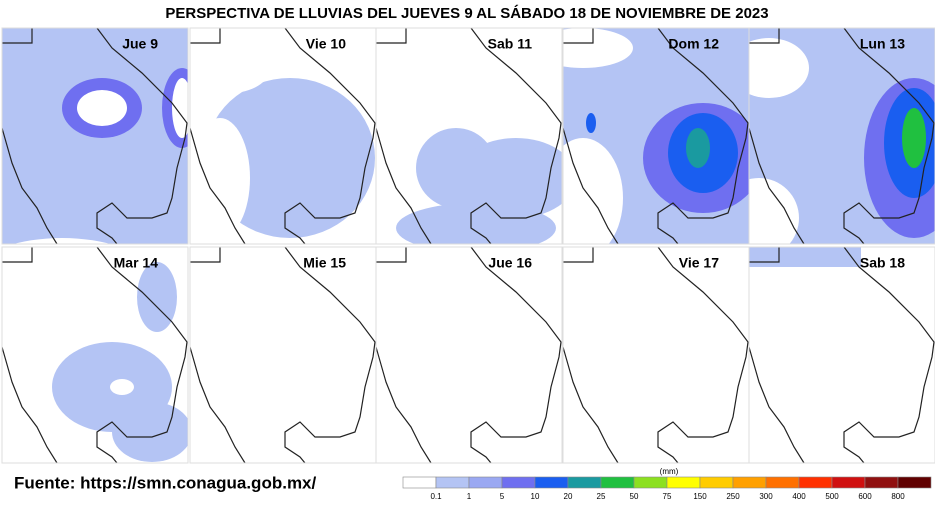 This screenshot has height=509, width=935. I want to click on map-panel: Jue 16, so click(469, 355).